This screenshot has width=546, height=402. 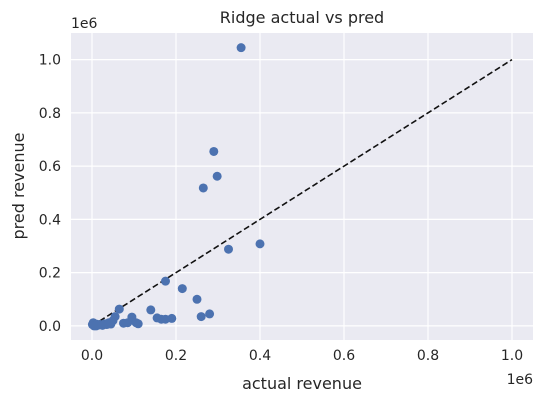 I want to click on x-axis-label: actual revenue, so click(x=302, y=383).